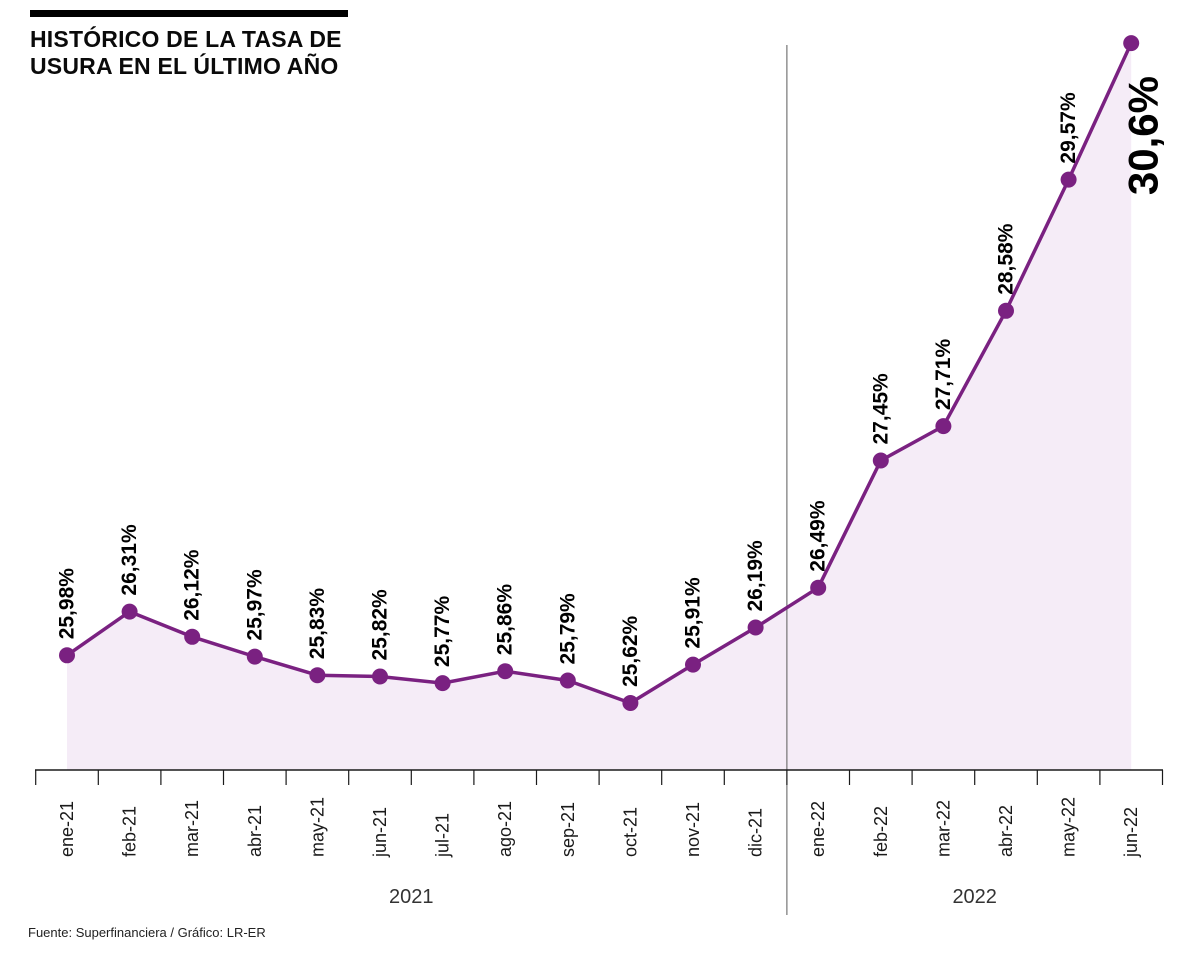 The width and height of the screenshot is (1200, 956). What do you see at coordinates (317, 624) in the screenshot?
I see `value-label: 25,83%` at bounding box center [317, 624].